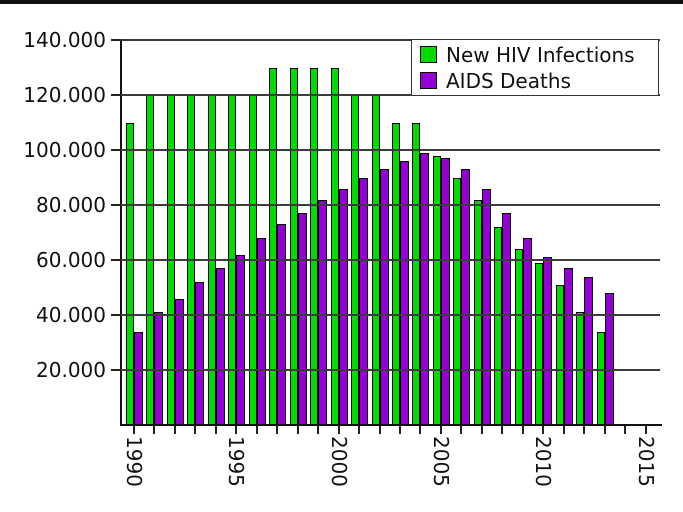 The width and height of the screenshot is (683, 512). I want to click on x-axis-tick-1990, so click(134, 430).